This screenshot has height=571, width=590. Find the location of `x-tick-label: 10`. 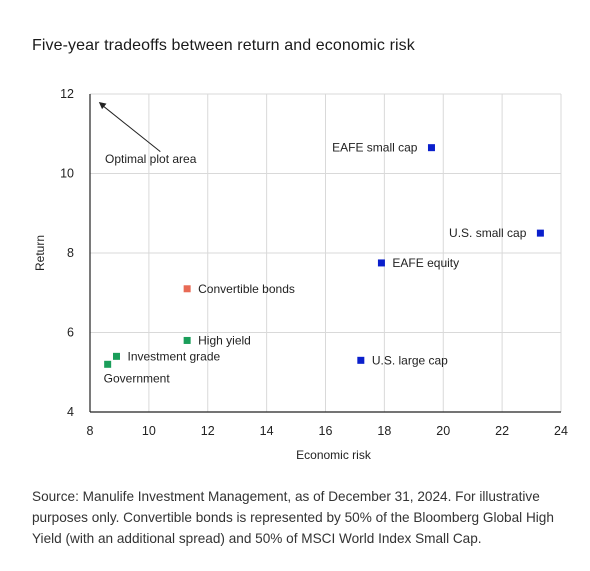

x-tick-label: 10 is located at coordinates (149, 431).